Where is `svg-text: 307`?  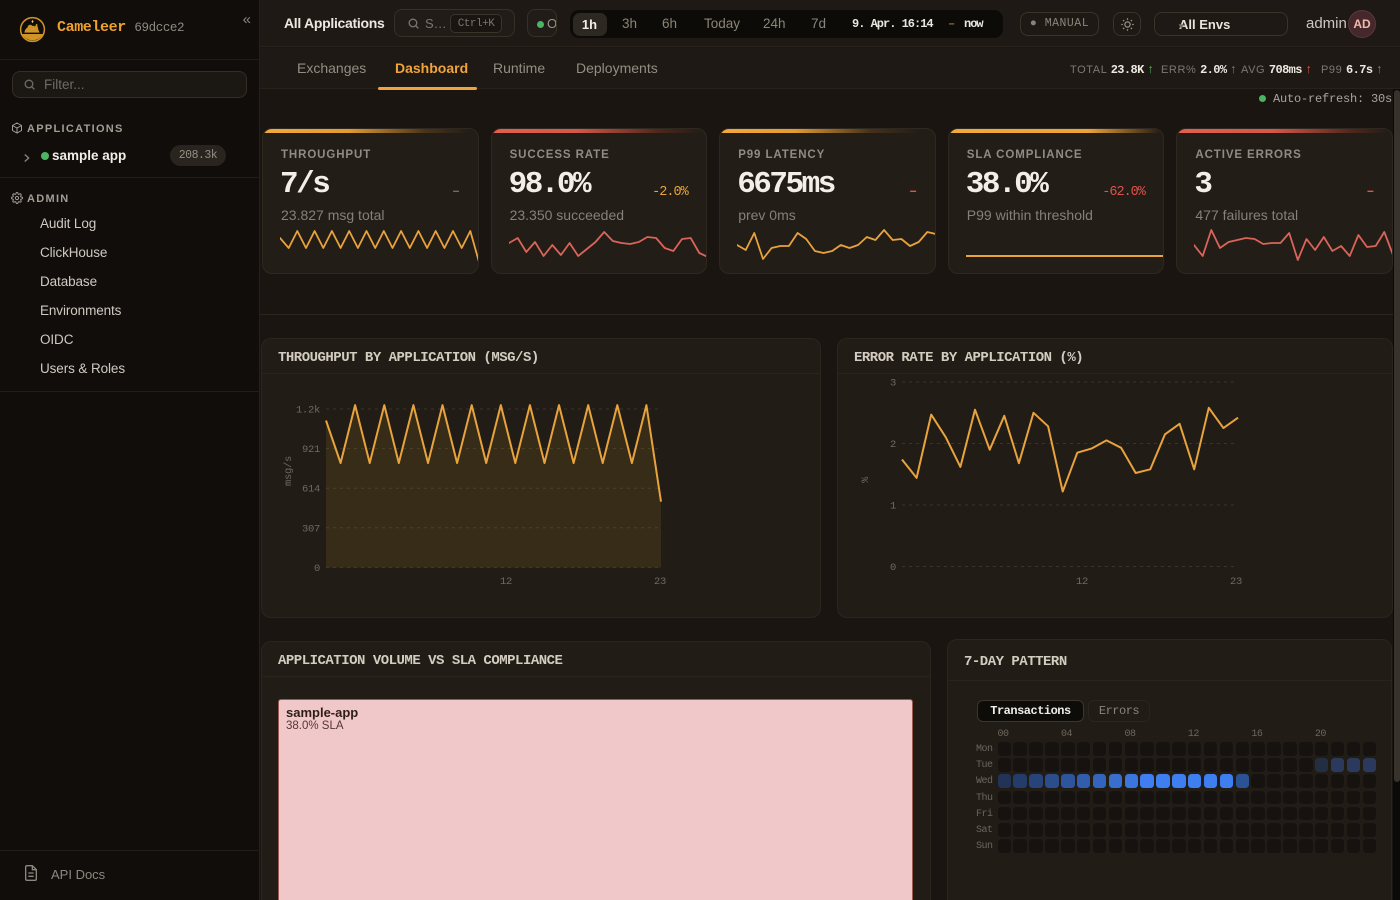
svg-text: 307 is located at coordinates (311, 529).